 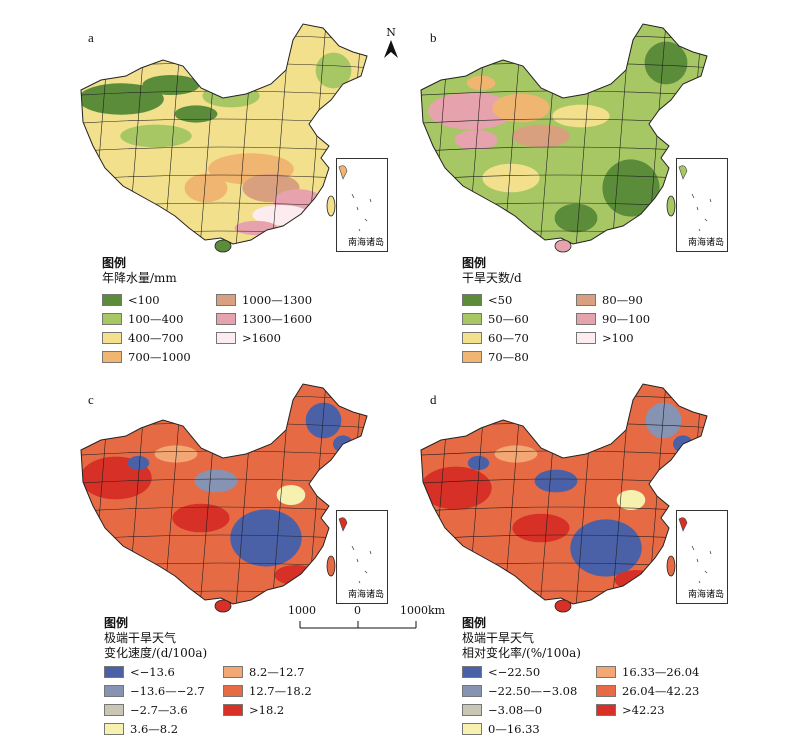 I want to click on legend-item: 700—1000, so click(x=152, y=357).